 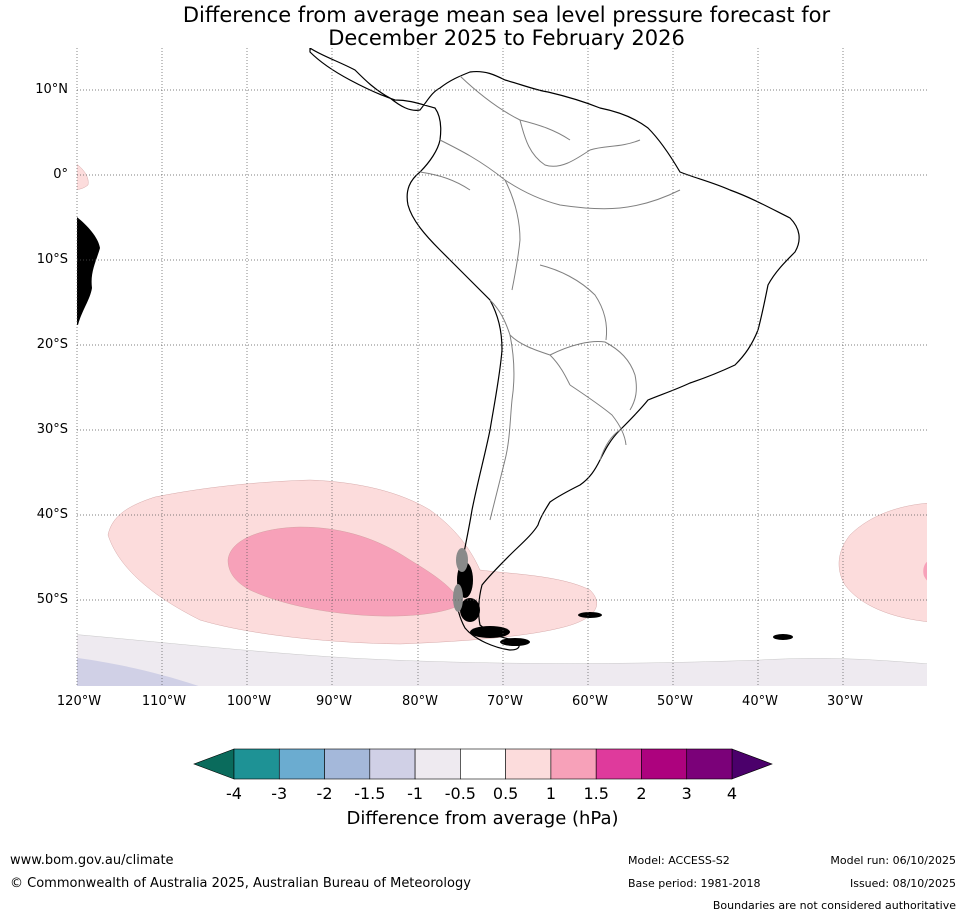 What do you see at coordinates (324, 793) in the screenshot?
I see `colorbar-tick-label: -2` at bounding box center [324, 793].